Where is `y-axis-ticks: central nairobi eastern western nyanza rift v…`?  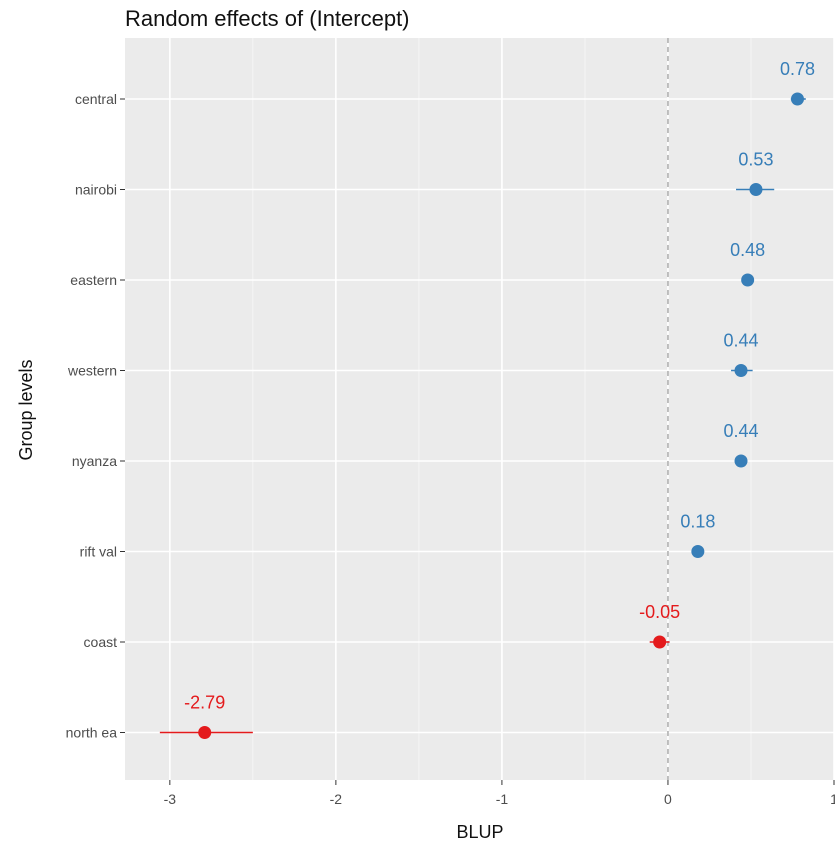
y-axis-ticks: central nairobi eastern western nyanza rift v… is located at coordinates (95, 416).